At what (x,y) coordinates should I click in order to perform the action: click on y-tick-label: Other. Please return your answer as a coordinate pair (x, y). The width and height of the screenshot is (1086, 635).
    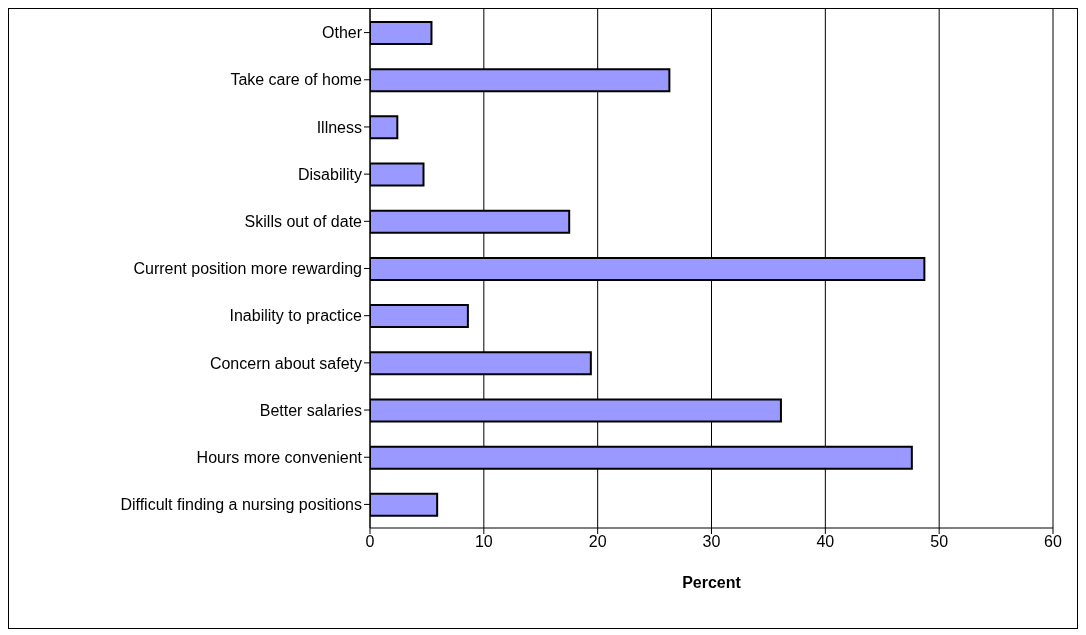
    Looking at the image, I should click on (342, 33).